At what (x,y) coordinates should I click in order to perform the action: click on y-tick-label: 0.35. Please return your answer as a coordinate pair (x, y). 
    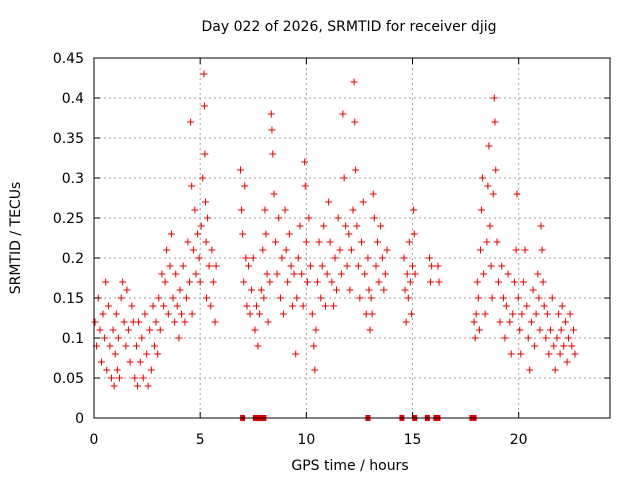
    Looking at the image, I should click on (68, 139).